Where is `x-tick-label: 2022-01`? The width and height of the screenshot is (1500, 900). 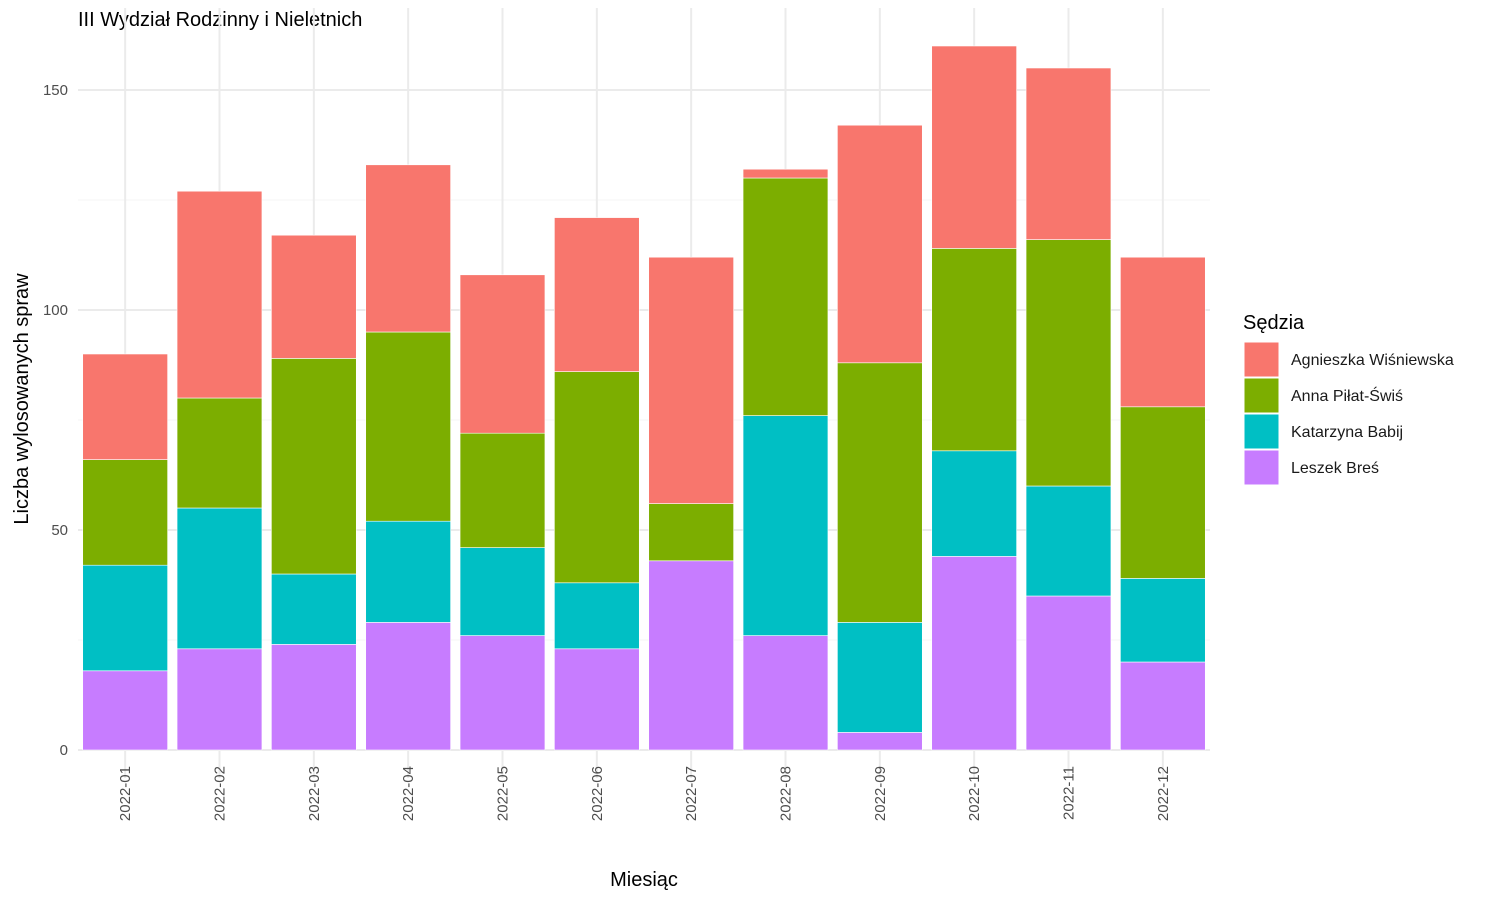 x-tick-label: 2022-01 is located at coordinates (125, 793).